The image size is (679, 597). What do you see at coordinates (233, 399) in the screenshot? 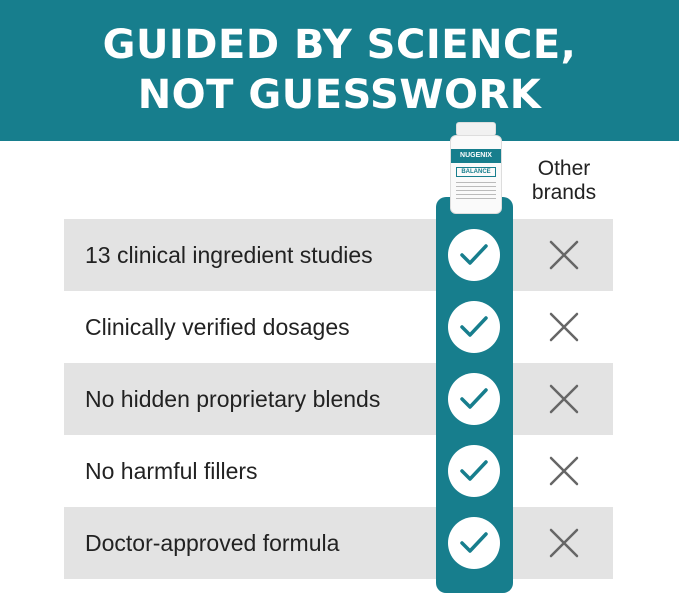
I see `row-label: No hidden proprietary blends` at bounding box center [233, 399].